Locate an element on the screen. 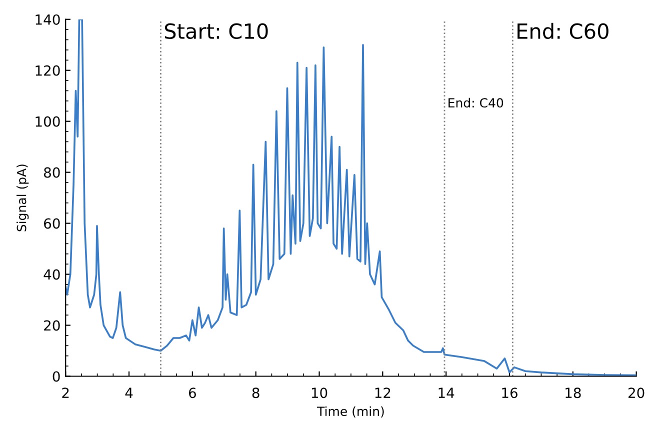 This screenshot has width=656, height=430. x-tick-label: 6 is located at coordinates (192, 393).